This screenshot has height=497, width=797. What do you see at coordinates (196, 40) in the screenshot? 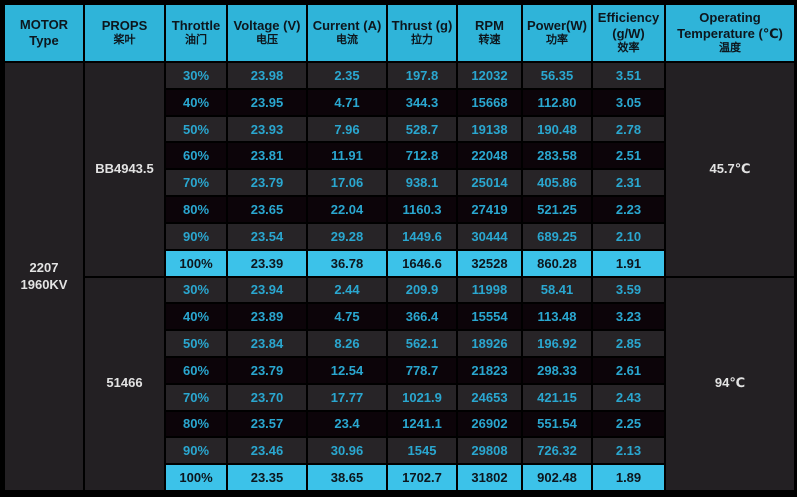
I see `header-label: 油门` at bounding box center [196, 40].